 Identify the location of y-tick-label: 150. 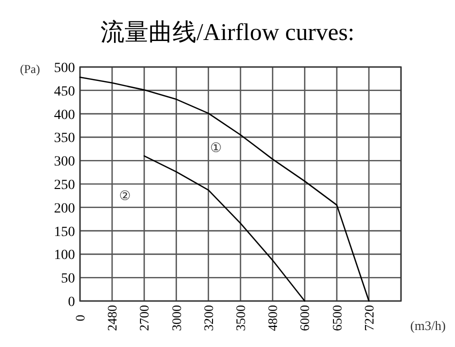
(64, 232).